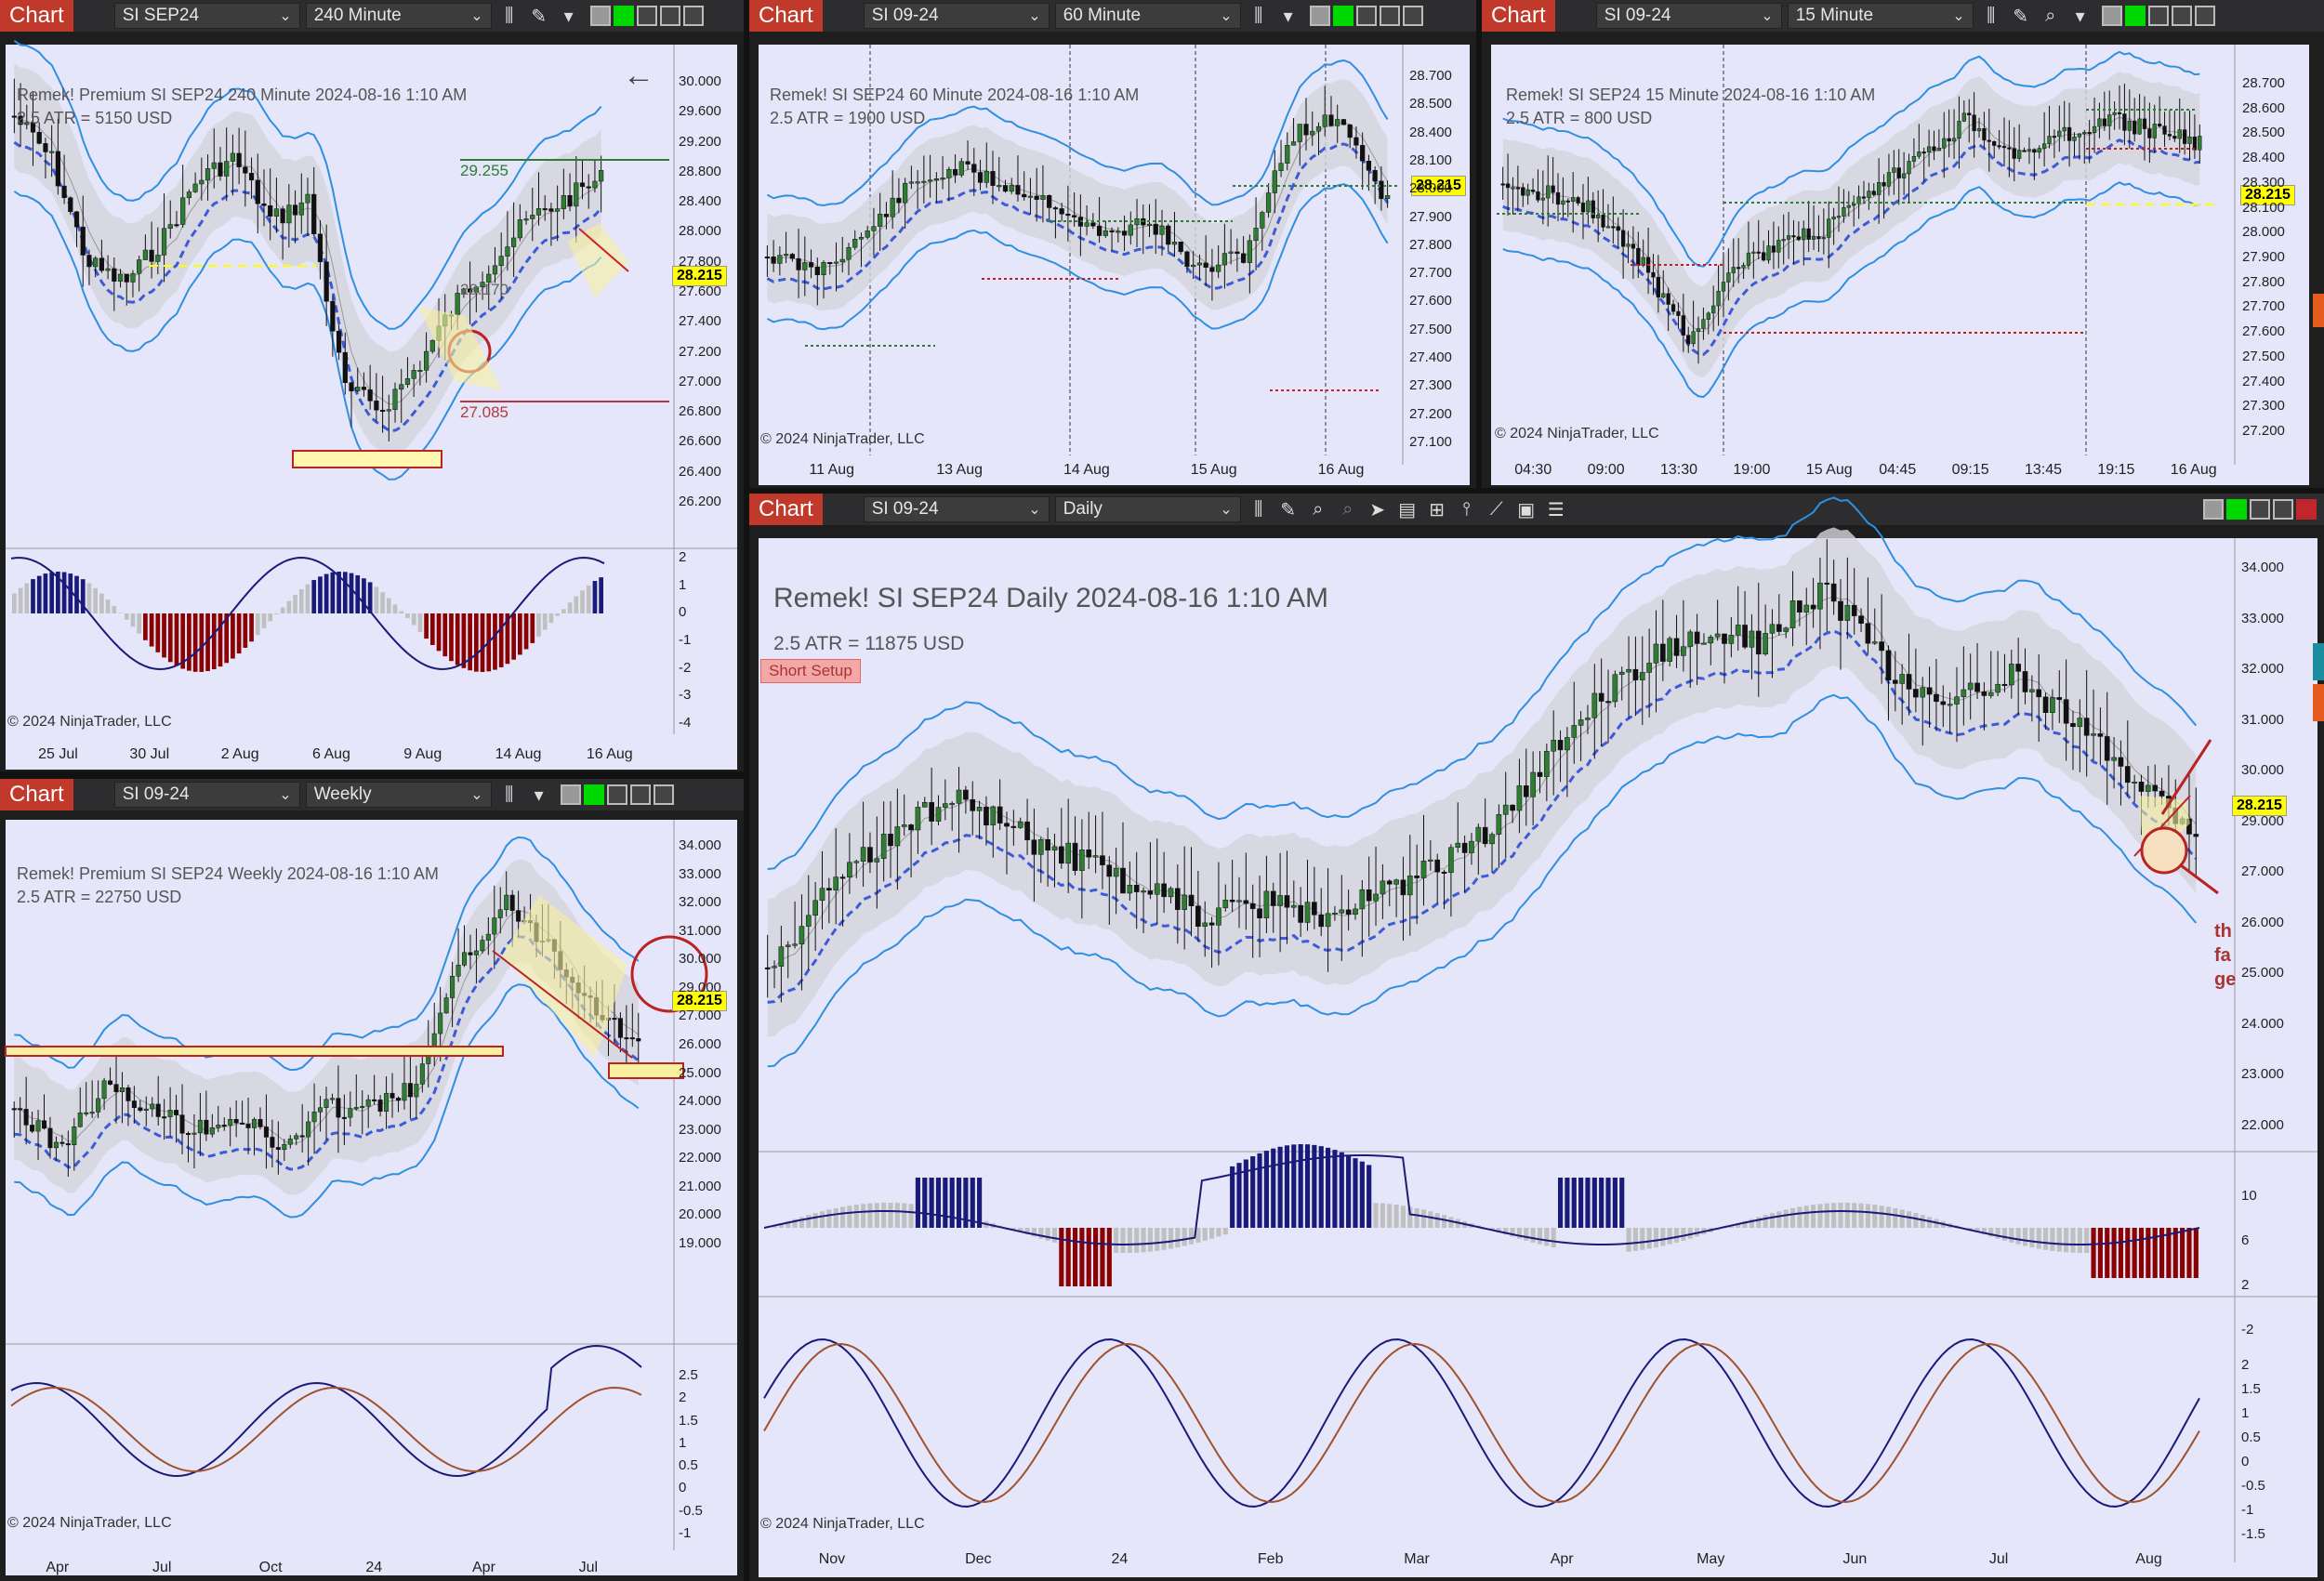 This screenshot has height=1581, width=2324. I want to click on indicators-icon: ⫯, so click(1467, 509).